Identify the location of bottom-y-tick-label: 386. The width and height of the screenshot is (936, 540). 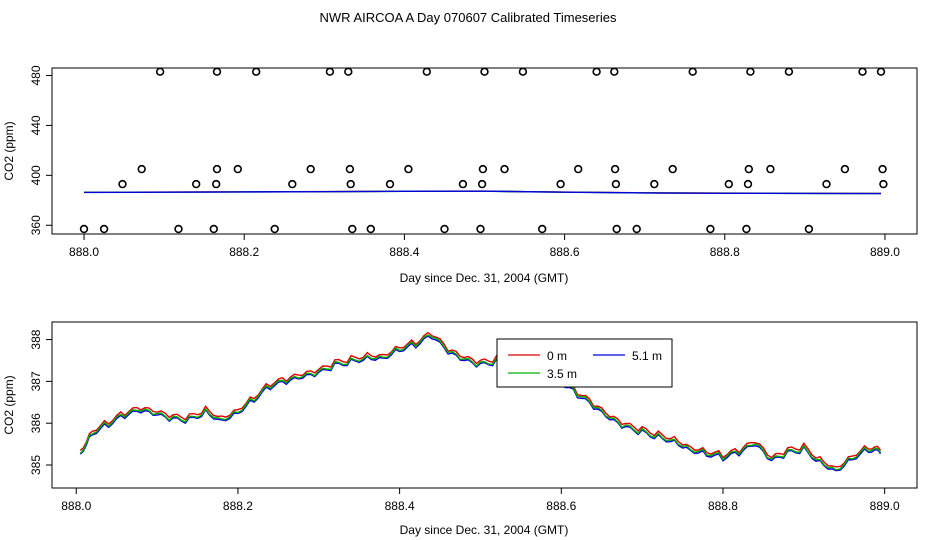
(36, 423).